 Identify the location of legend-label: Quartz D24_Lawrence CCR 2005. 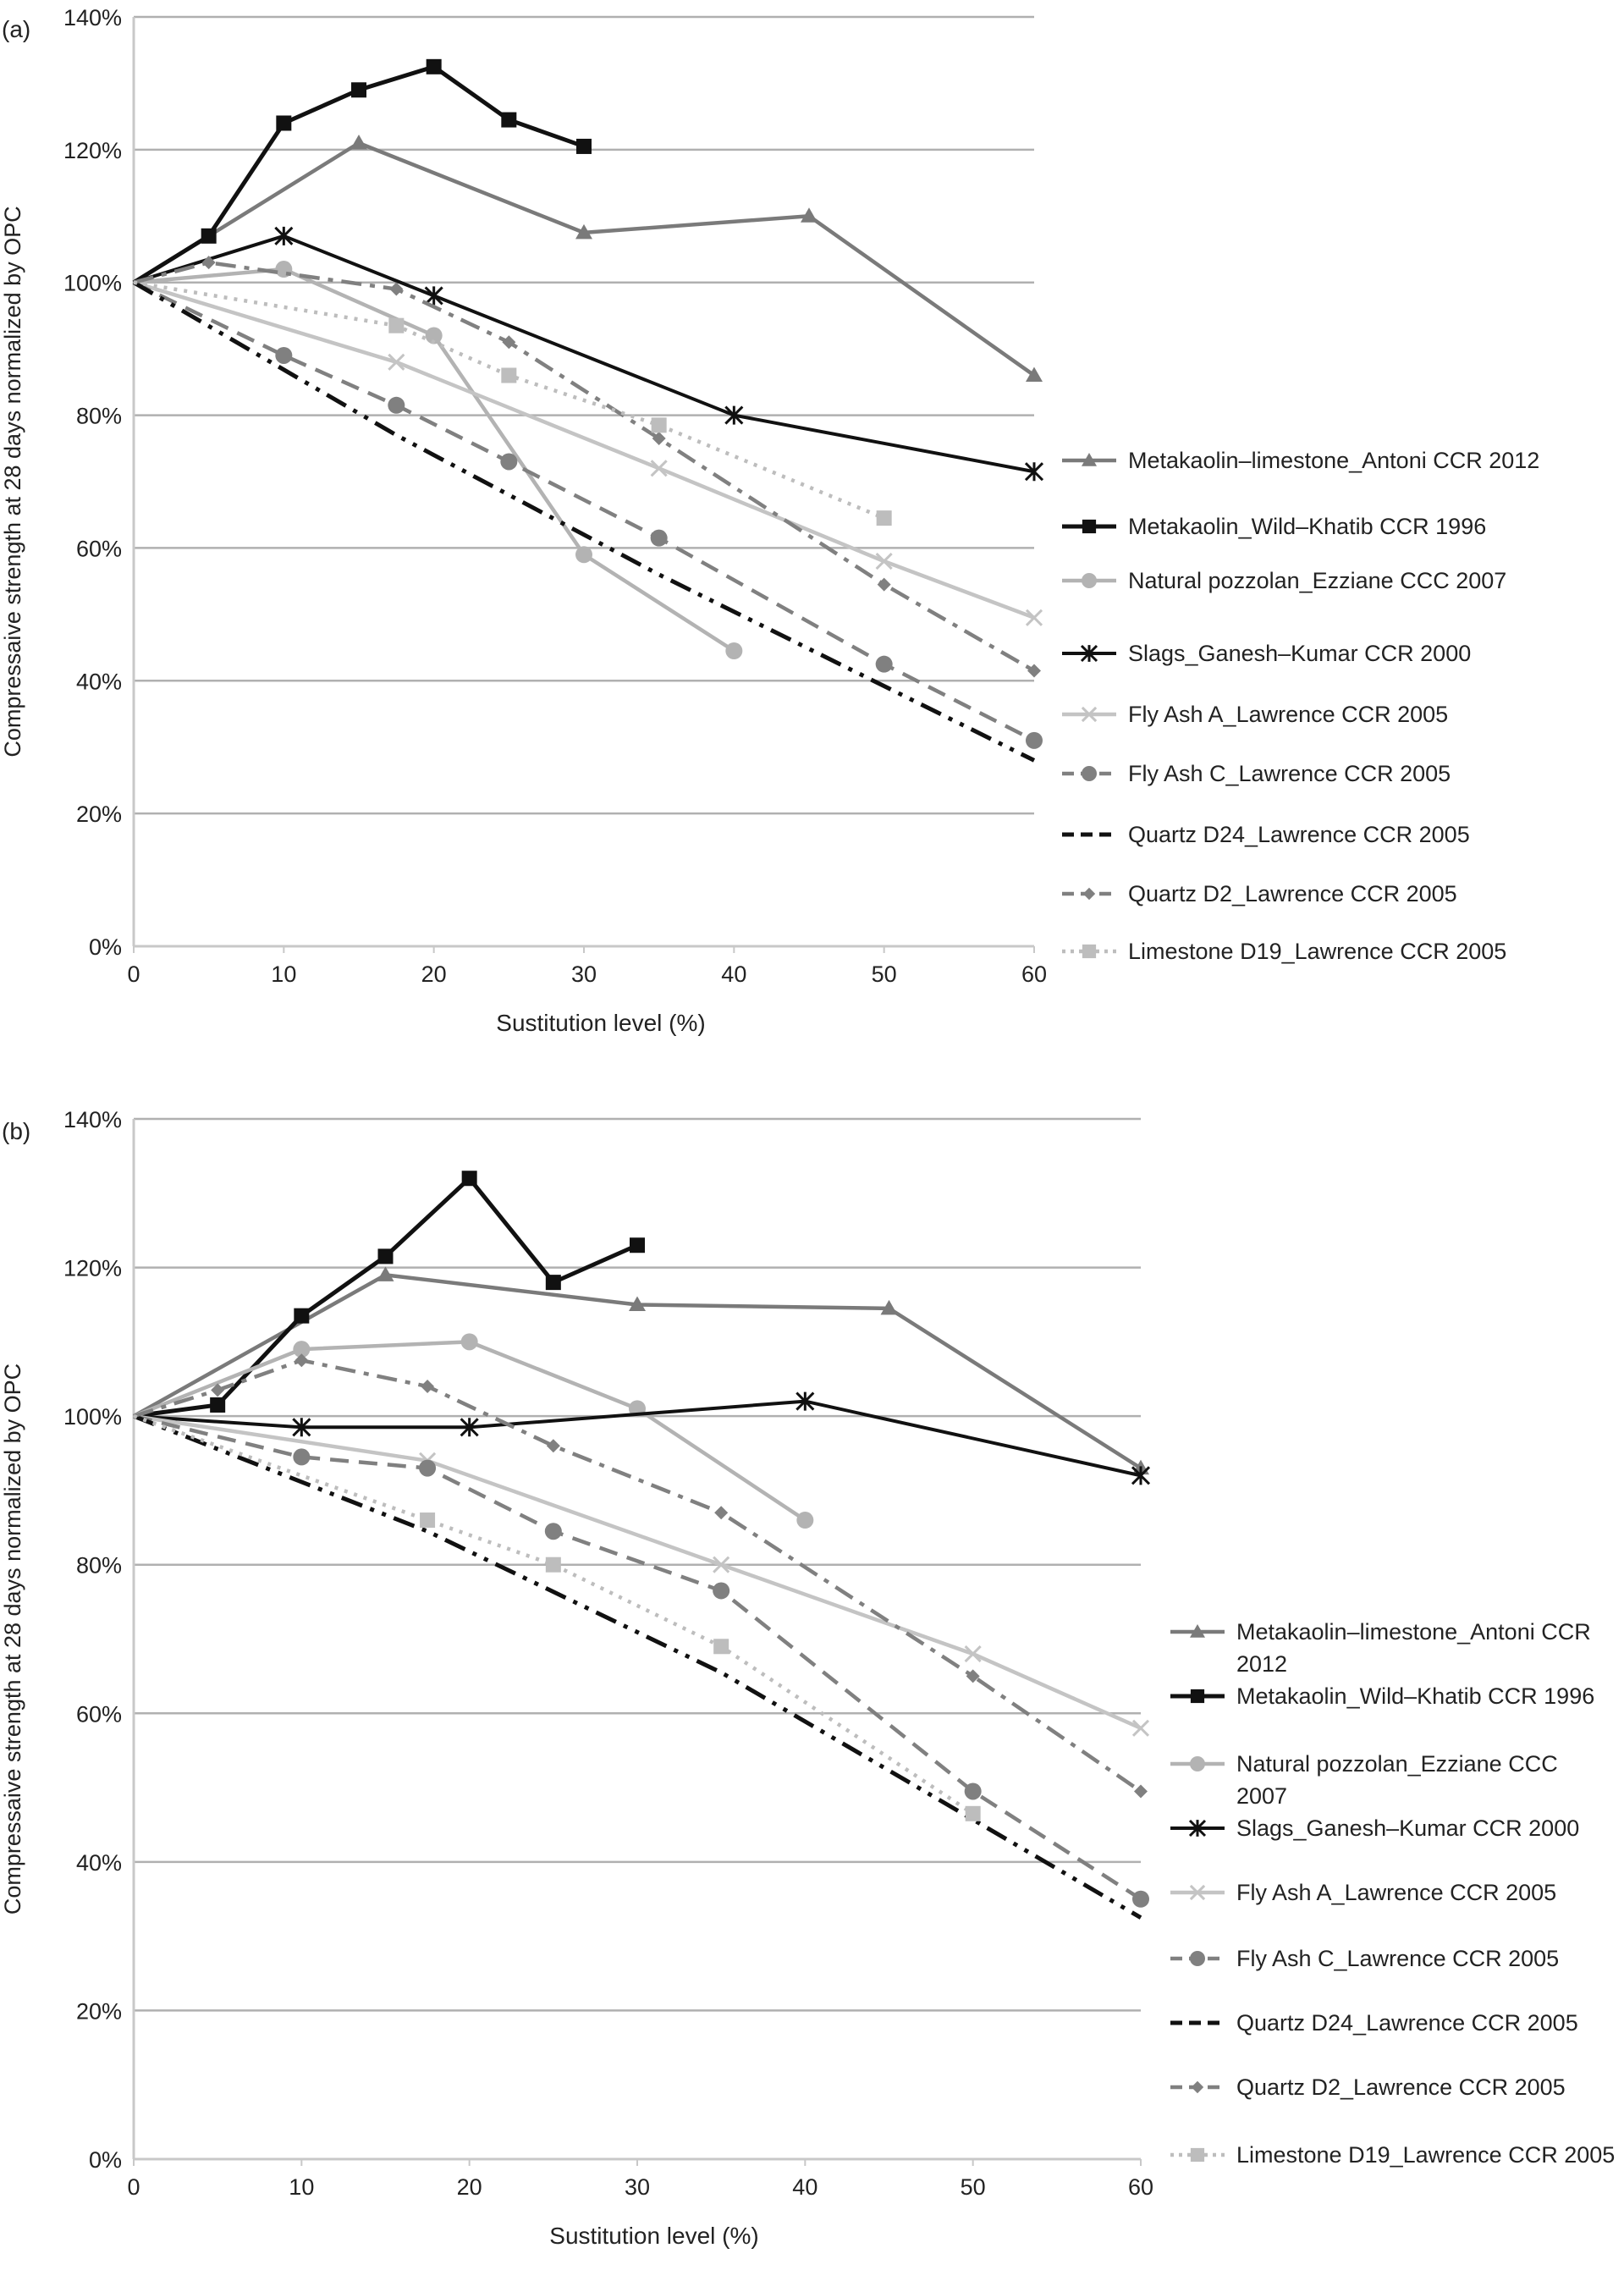
(1407, 2023).